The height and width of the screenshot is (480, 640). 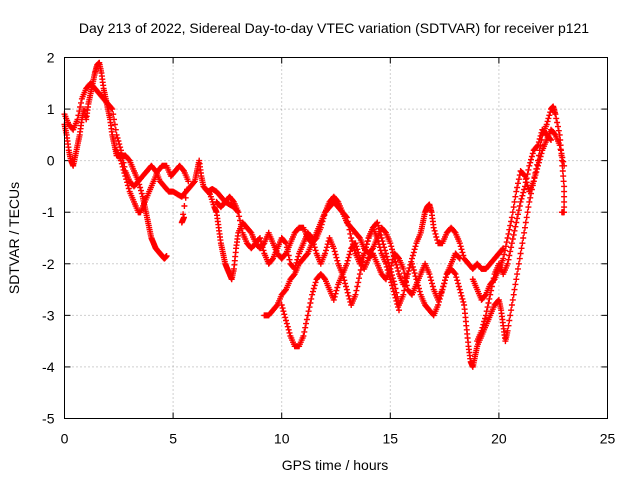 What do you see at coordinates (51, 58) in the screenshot?
I see `y-tick-label: 2` at bounding box center [51, 58].